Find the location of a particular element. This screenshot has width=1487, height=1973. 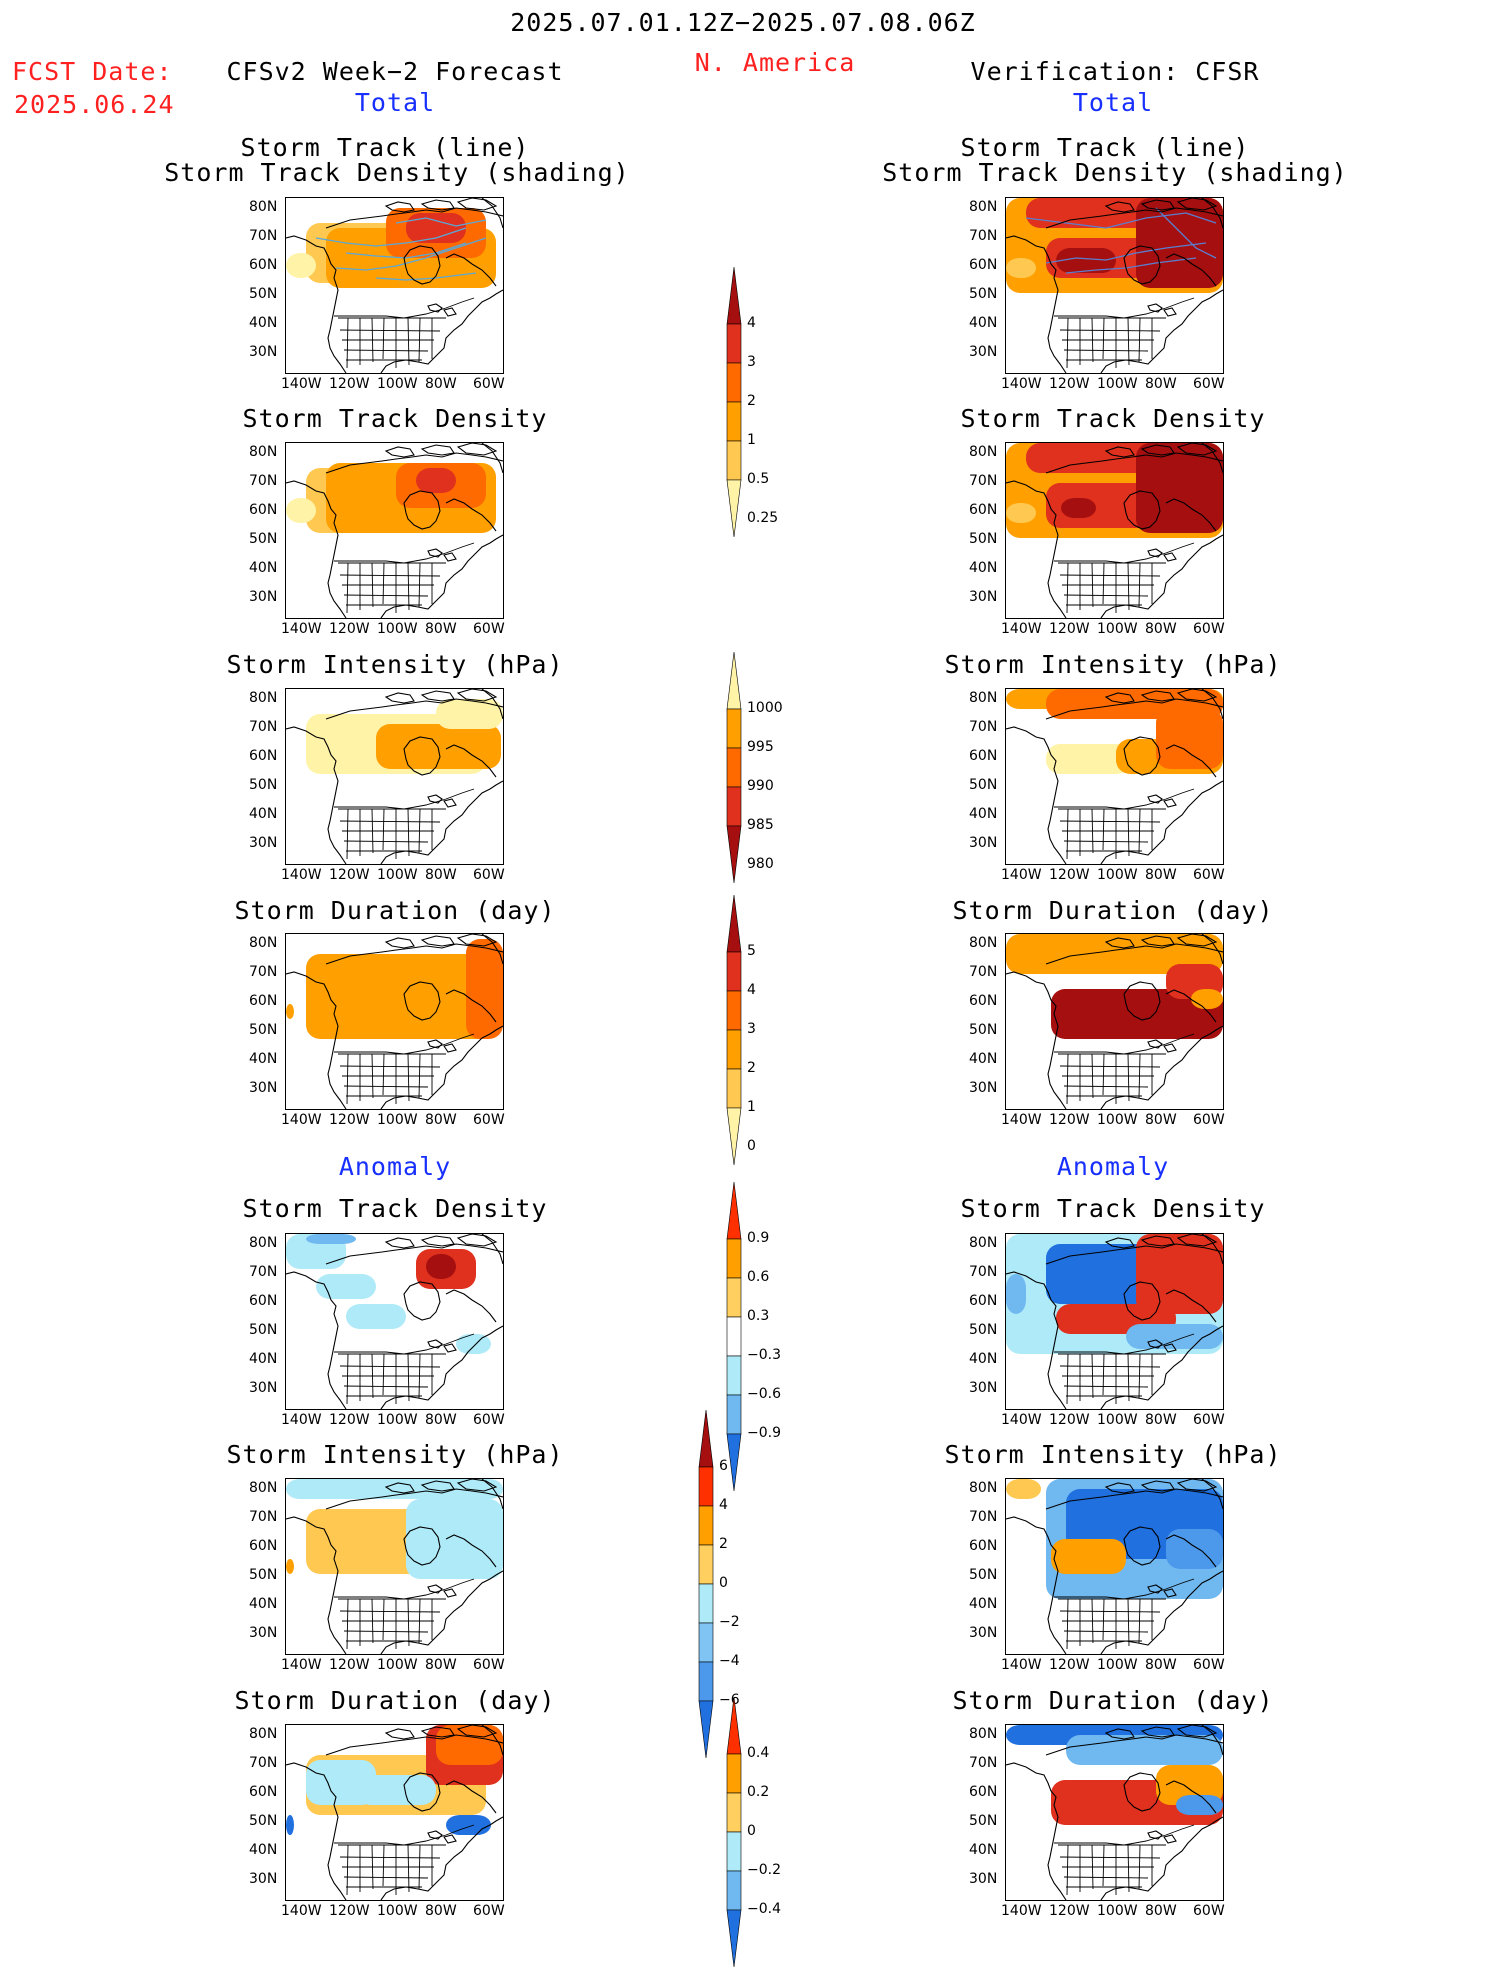

colorbar-swatches is located at coordinates (734, 1336).